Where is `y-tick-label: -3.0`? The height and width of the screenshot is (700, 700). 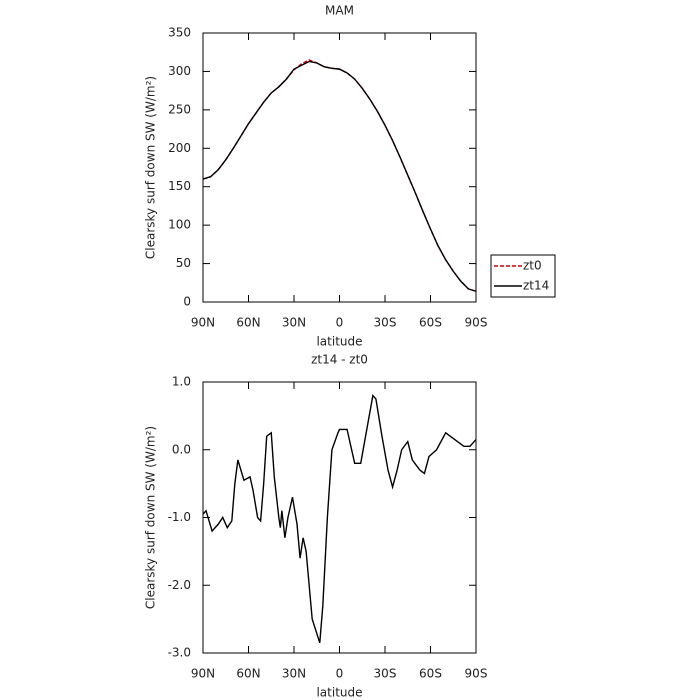 y-tick-label: -3.0 is located at coordinates (179, 653).